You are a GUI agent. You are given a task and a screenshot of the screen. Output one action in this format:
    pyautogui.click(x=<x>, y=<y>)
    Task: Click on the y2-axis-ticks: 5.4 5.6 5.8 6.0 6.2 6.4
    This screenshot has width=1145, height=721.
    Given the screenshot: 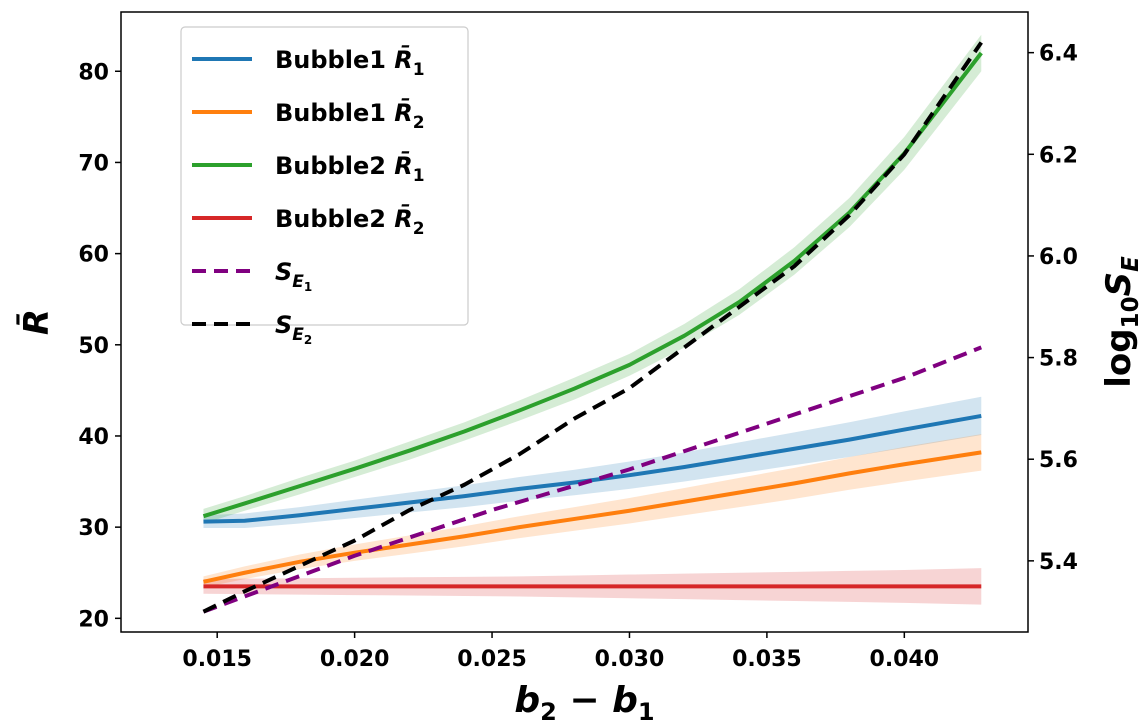 What is the action you would take?
    pyautogui.click(x=1053, y=308)
    